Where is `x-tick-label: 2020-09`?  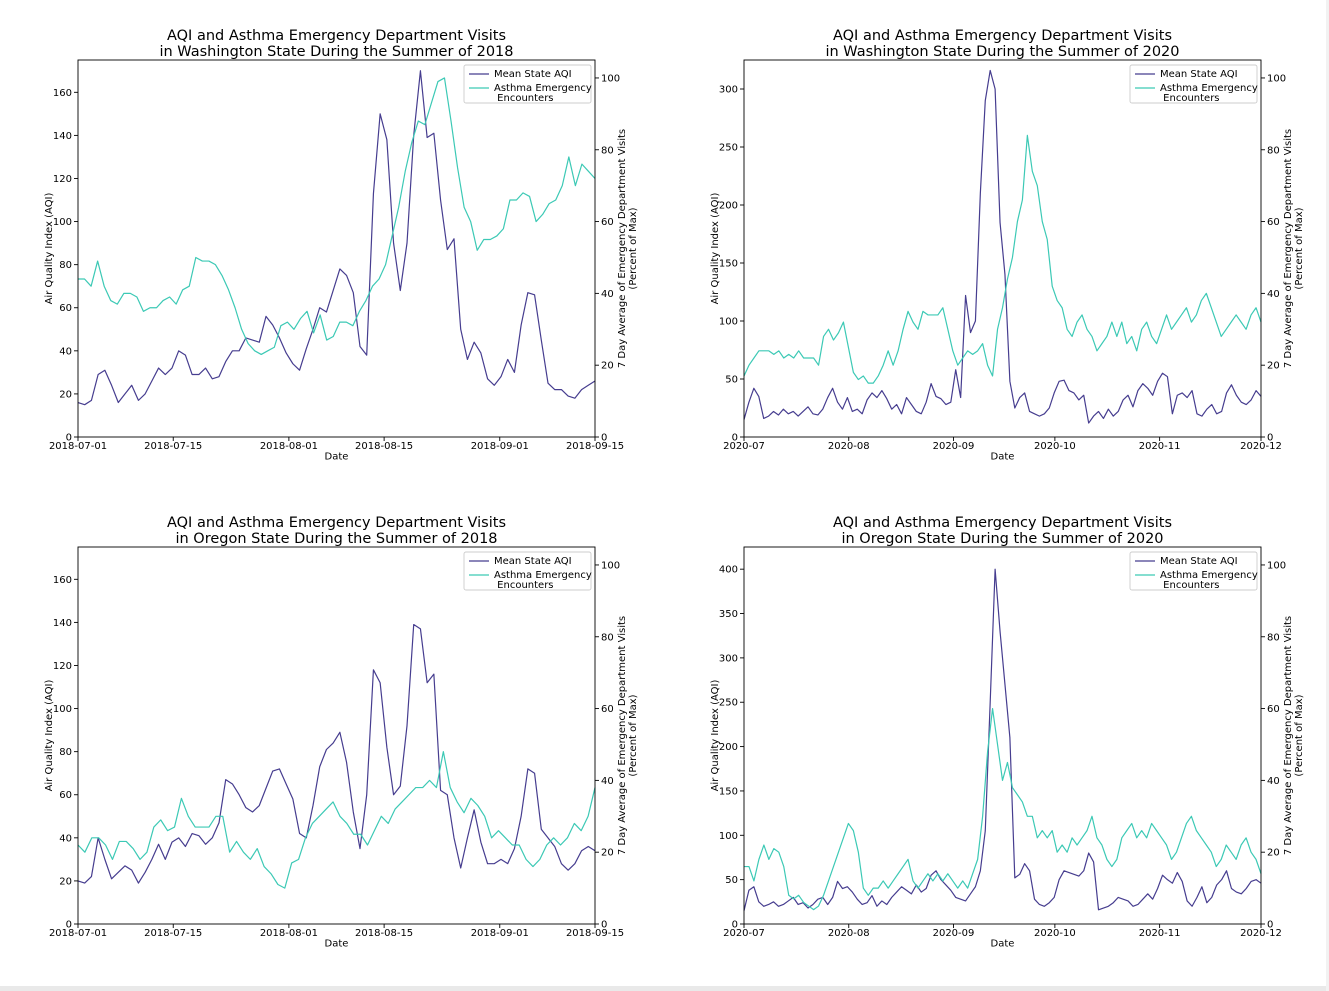 x-tick-label: 2020-09 is located at coordinates (954, 446).